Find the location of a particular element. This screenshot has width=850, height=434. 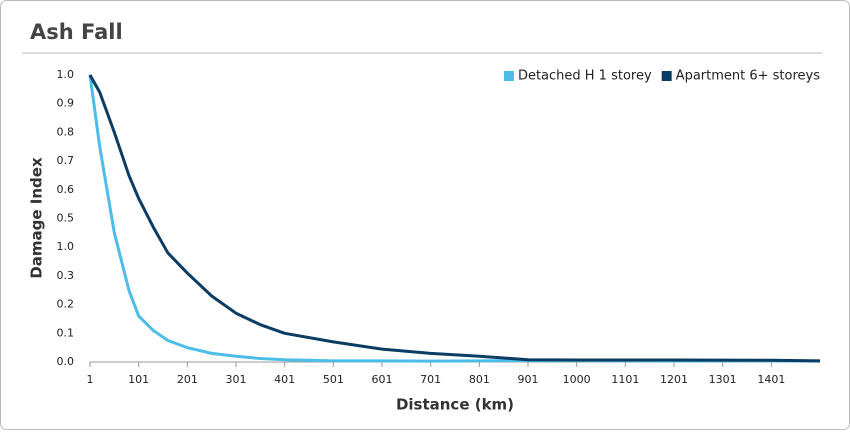

legend-label: Apartment 6+ storeys is located at coordinates (748, 76).